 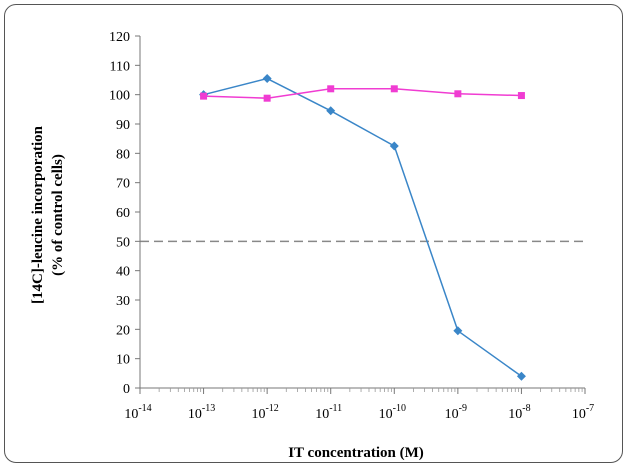 I want to click on y-tick-label: 90, so click(x=123, y=125).